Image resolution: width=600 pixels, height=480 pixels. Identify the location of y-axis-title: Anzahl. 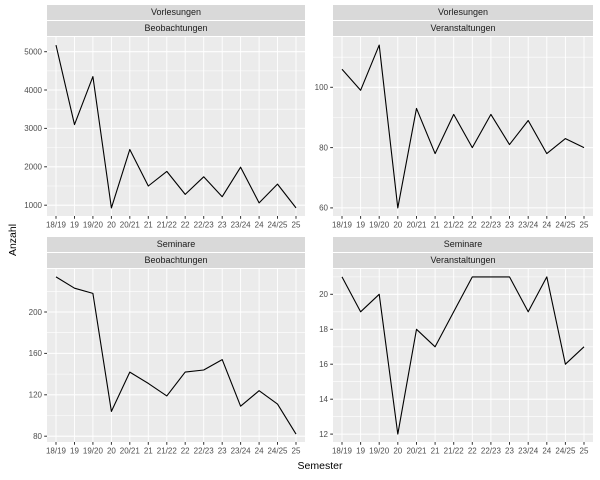
(13, 240).